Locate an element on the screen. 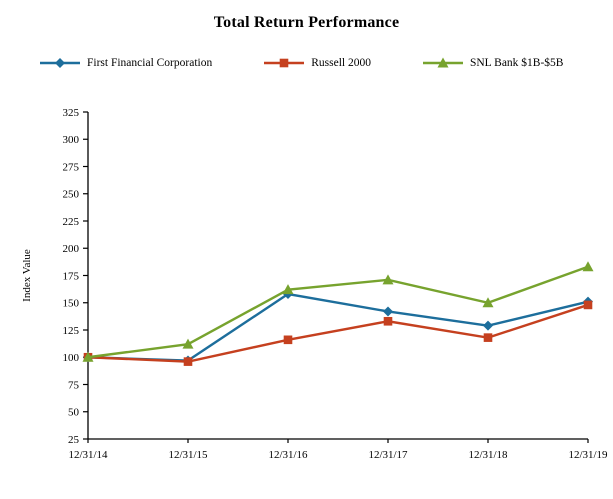 The height and width of the screenshot is (499, 613). y-tick-label: 100 is located at coordinates (71, 358).